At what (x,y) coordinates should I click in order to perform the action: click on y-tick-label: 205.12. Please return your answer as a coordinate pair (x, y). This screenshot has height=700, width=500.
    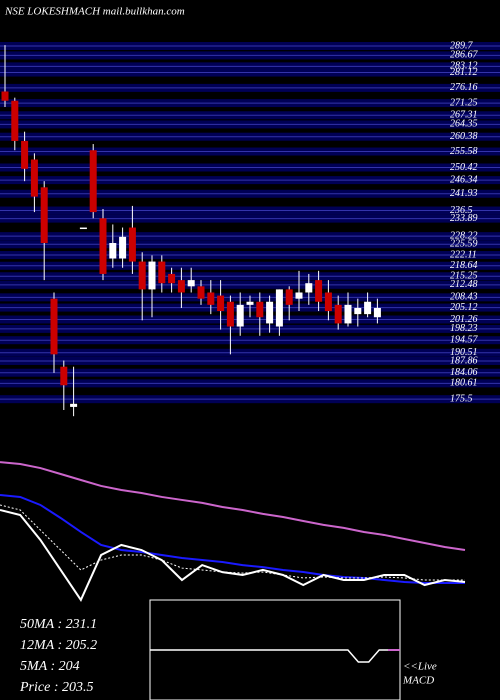
    Looking at the image, I should click on (464, 307).